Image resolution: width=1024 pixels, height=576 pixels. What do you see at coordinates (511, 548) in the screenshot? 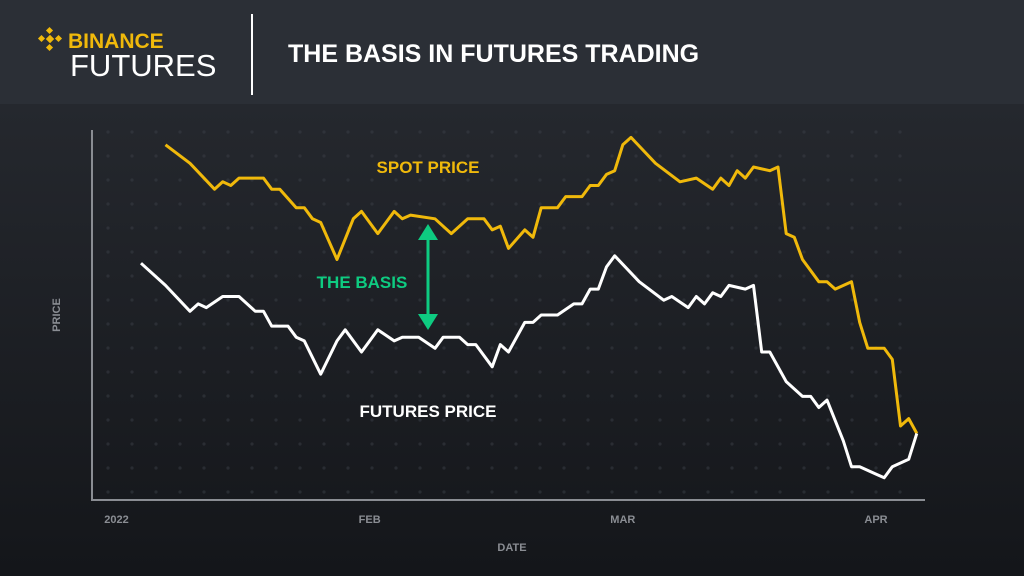
I see `x-axis-label: DATE` at bounding box center [511, 548].